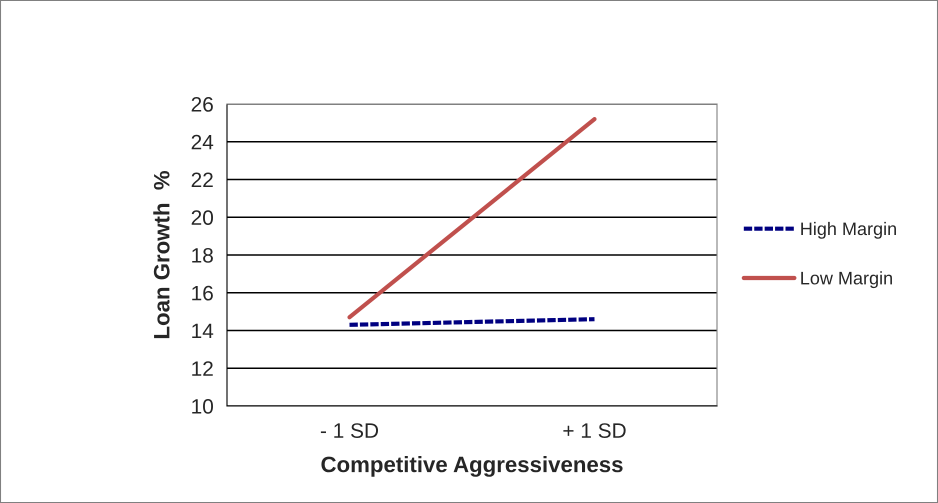 Image resolution: width=938 pixels, height=503 pixels. Describe the element at coordinates (202, 368) in the screenshot. I see `y-tick-label: 12` at that location.